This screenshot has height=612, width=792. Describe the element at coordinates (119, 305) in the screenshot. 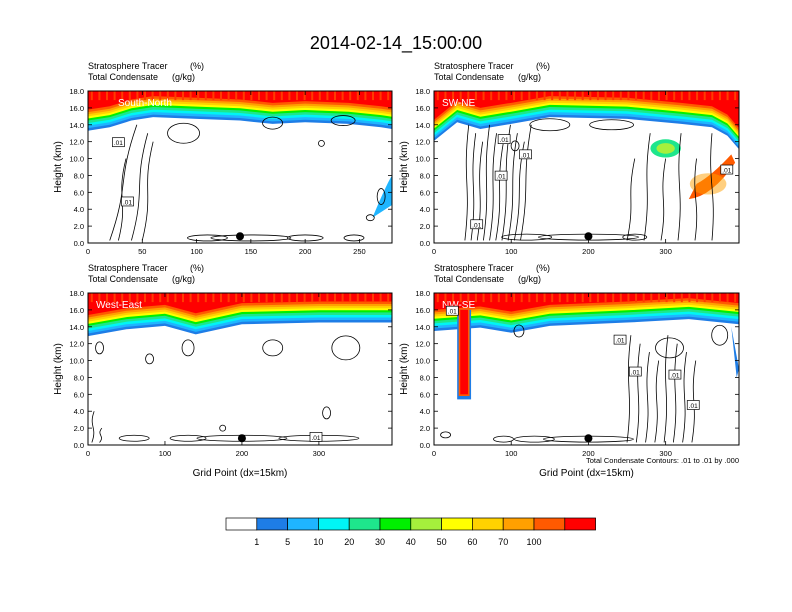

I see `panel-name: West-East` at that location.